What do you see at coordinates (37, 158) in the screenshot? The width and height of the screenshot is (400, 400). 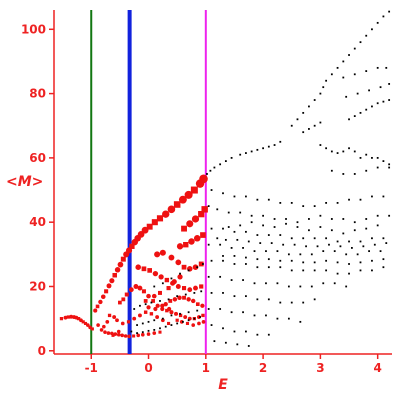 I see `y-tick-label: 60` at bounding box center [37, 158].